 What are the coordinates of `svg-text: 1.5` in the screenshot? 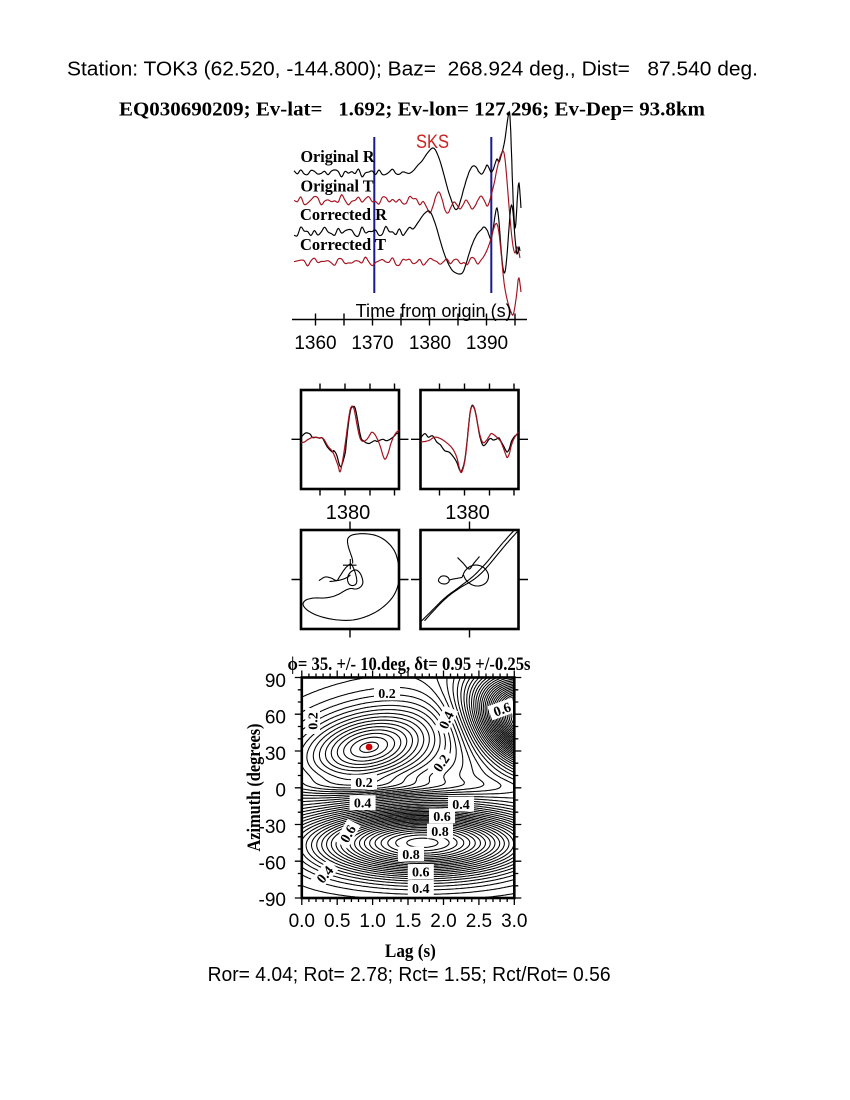 It's located at (408, 921).